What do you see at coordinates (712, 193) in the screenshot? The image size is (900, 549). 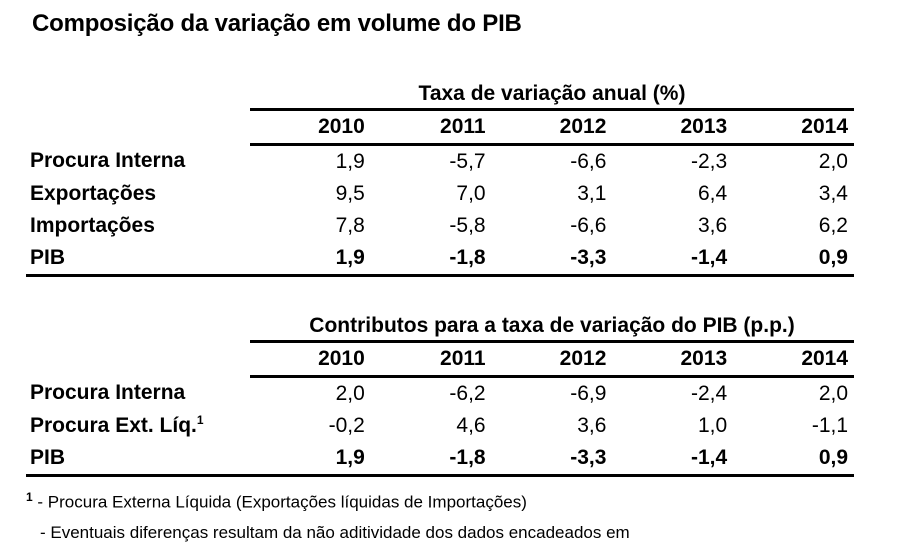 I see `table-cell: 6,4` at bounding box center [712, 193].